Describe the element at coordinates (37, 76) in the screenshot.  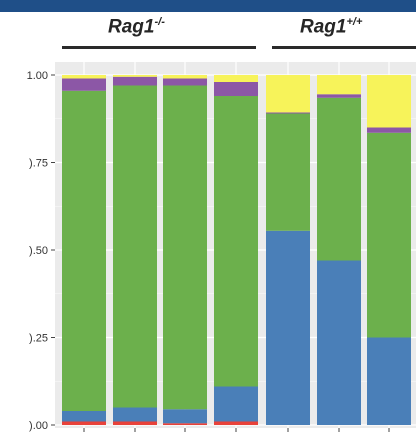
I see `y-tick-label: 1.00` at that location.